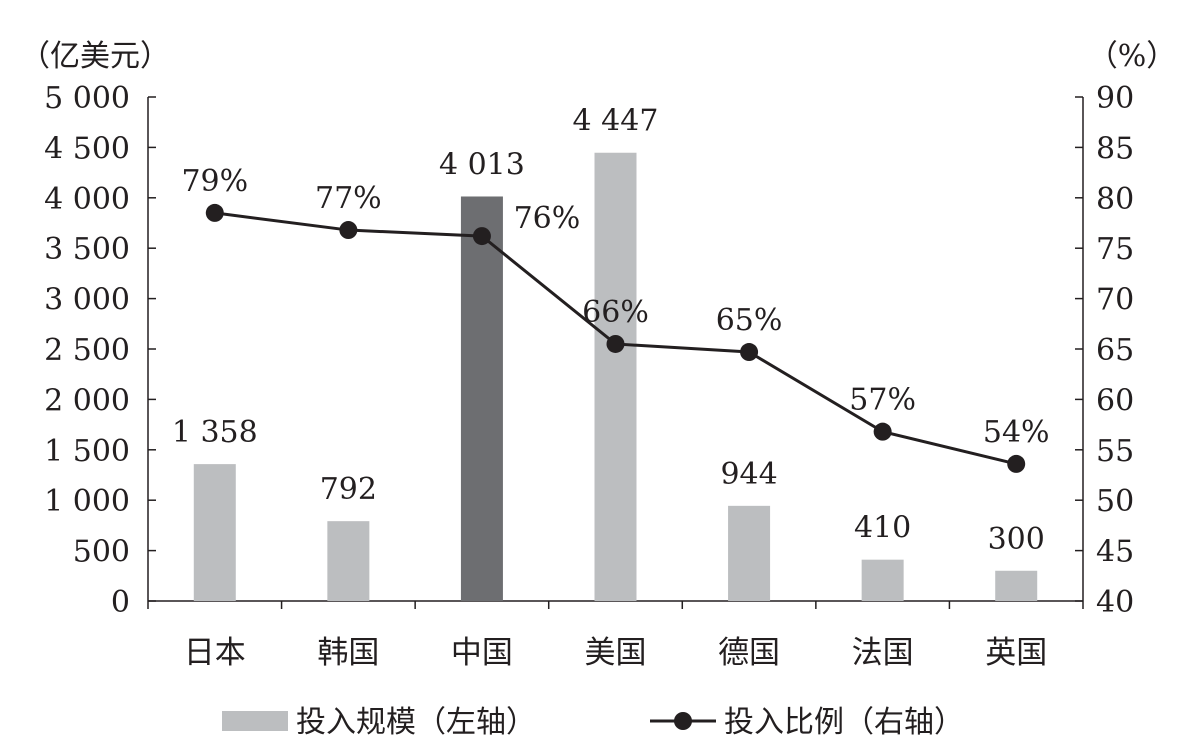 This screenshot has height=748, width=1196. I want to click on right-y-tick-label: 80, so click(1115, 199).